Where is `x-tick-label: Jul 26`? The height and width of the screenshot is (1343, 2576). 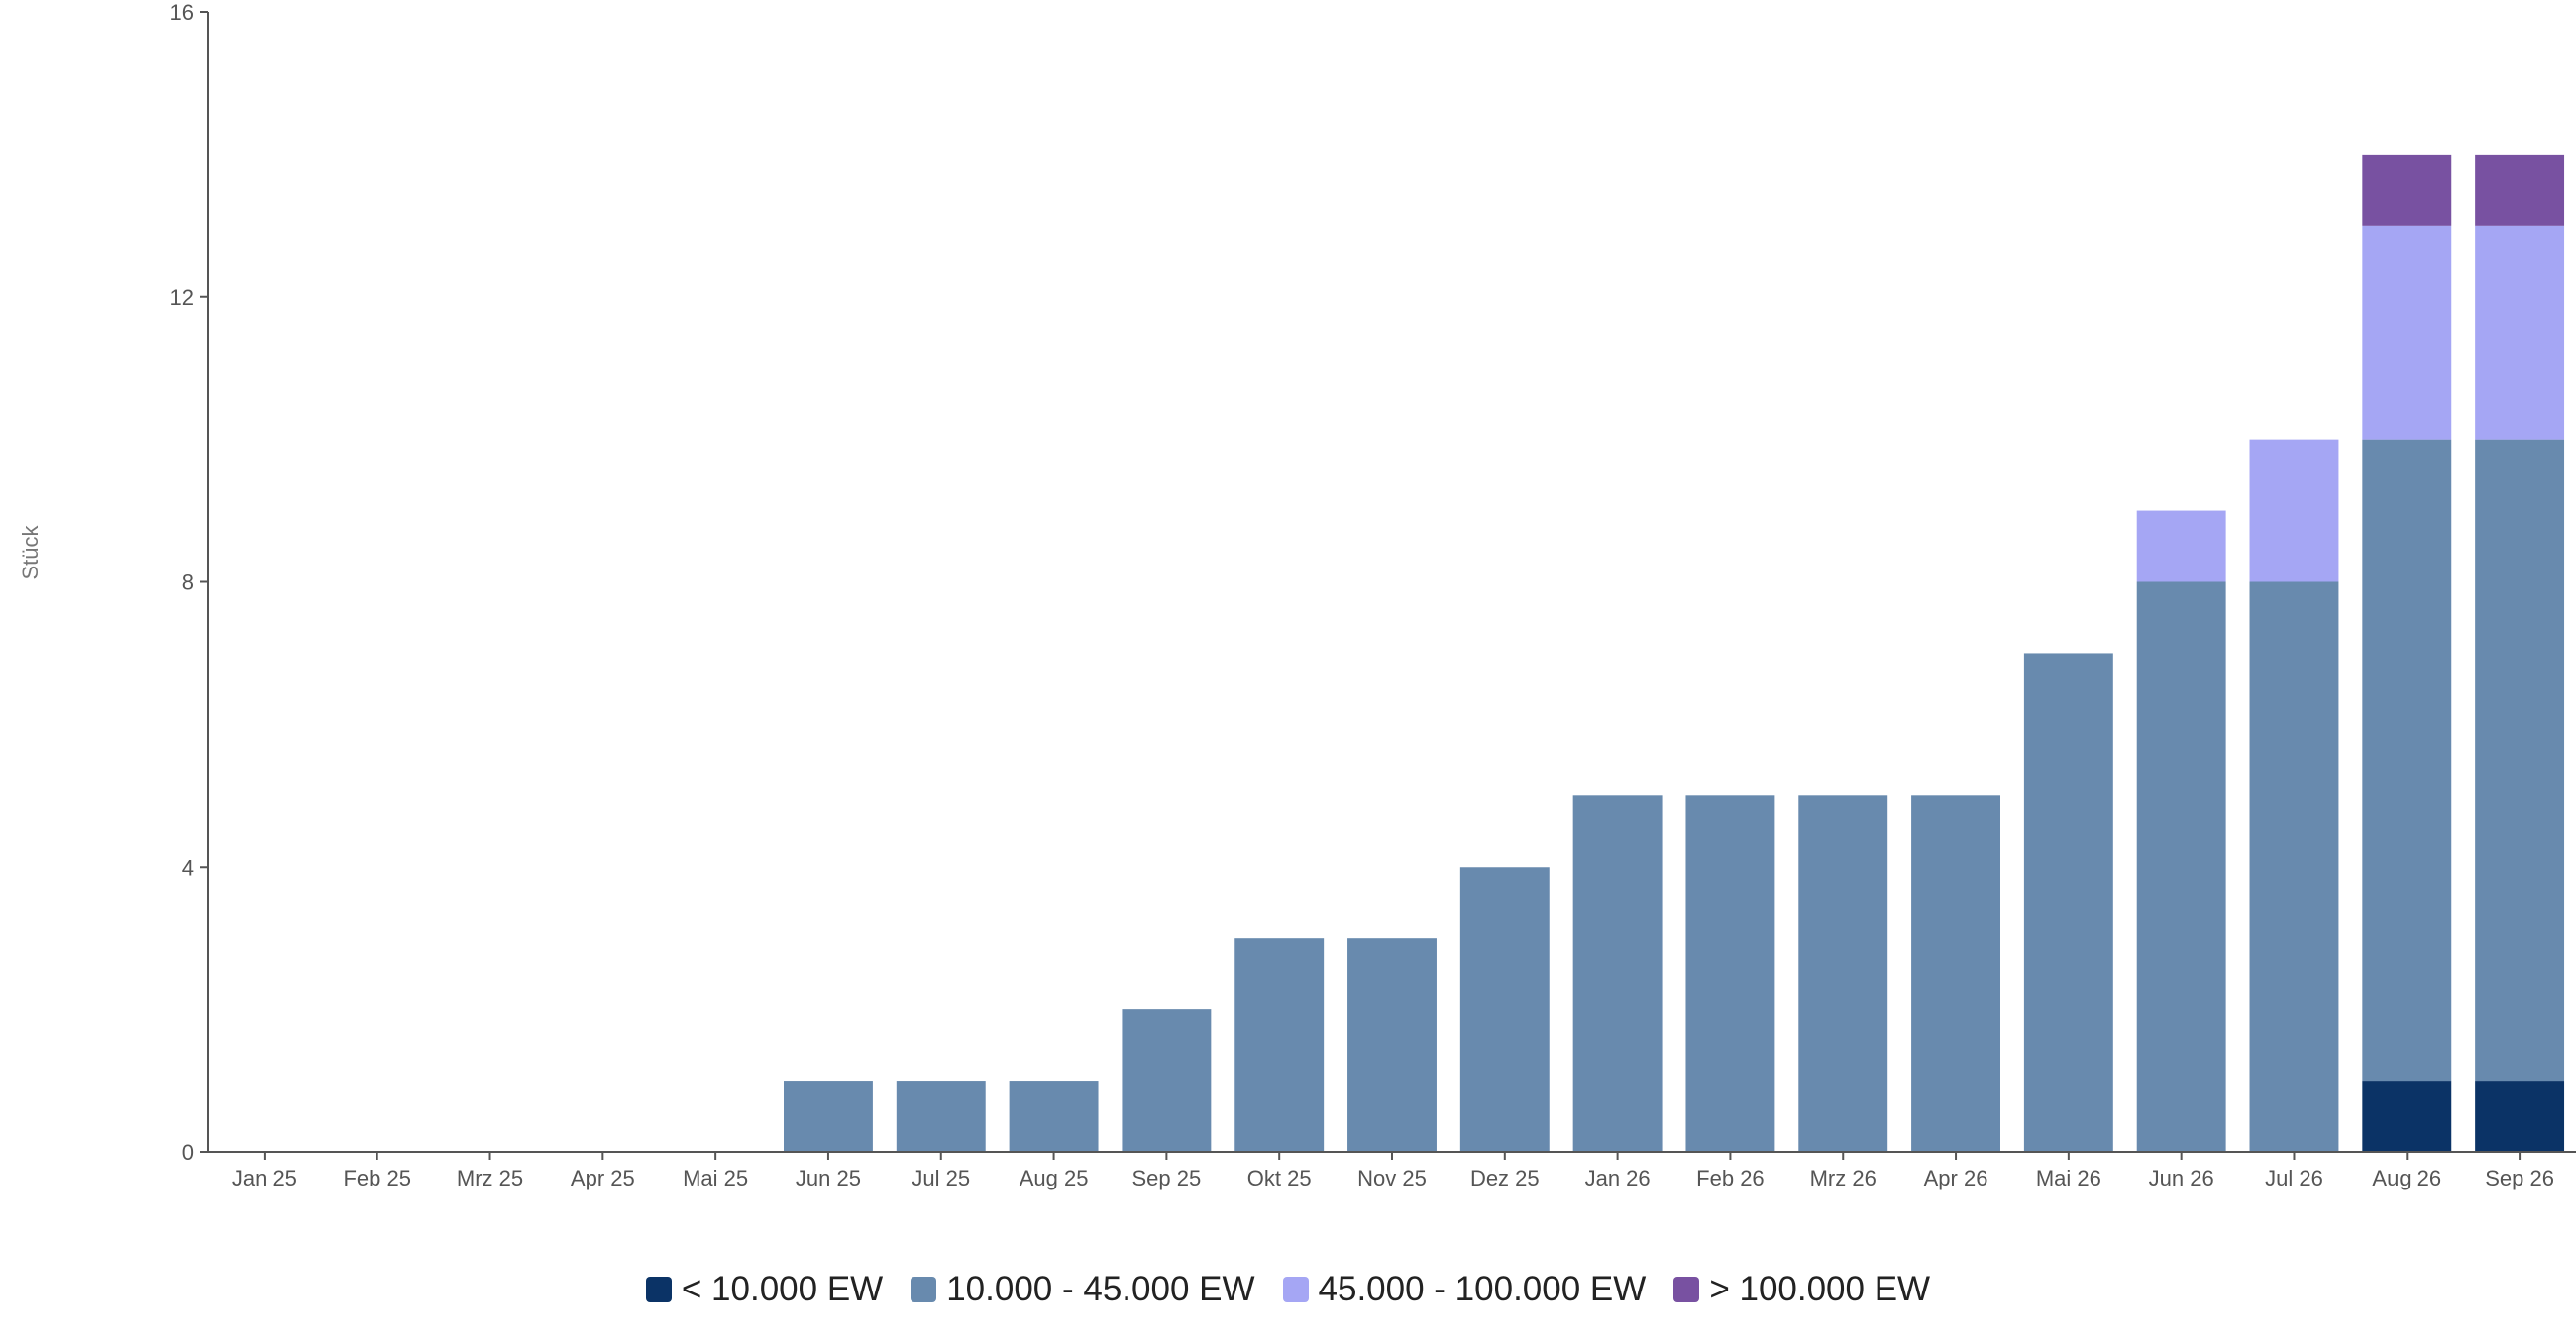
x-tick-label: Jul 26 is located at coordinates (2294, 1178).